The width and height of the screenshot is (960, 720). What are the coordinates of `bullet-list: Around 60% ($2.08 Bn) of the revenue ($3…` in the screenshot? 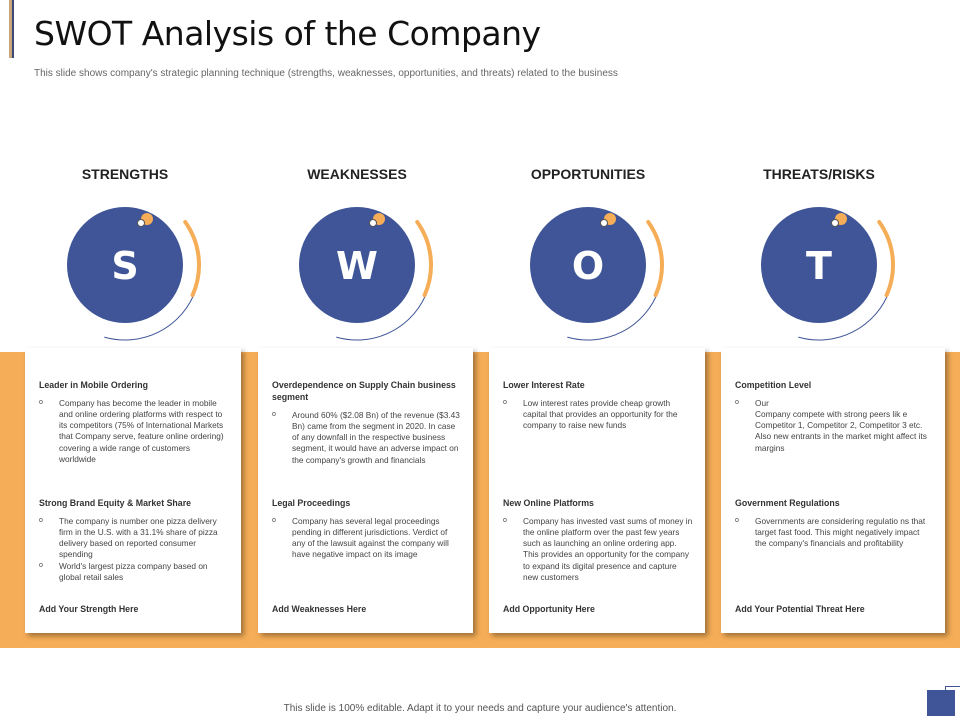 It's located at (366, 438).